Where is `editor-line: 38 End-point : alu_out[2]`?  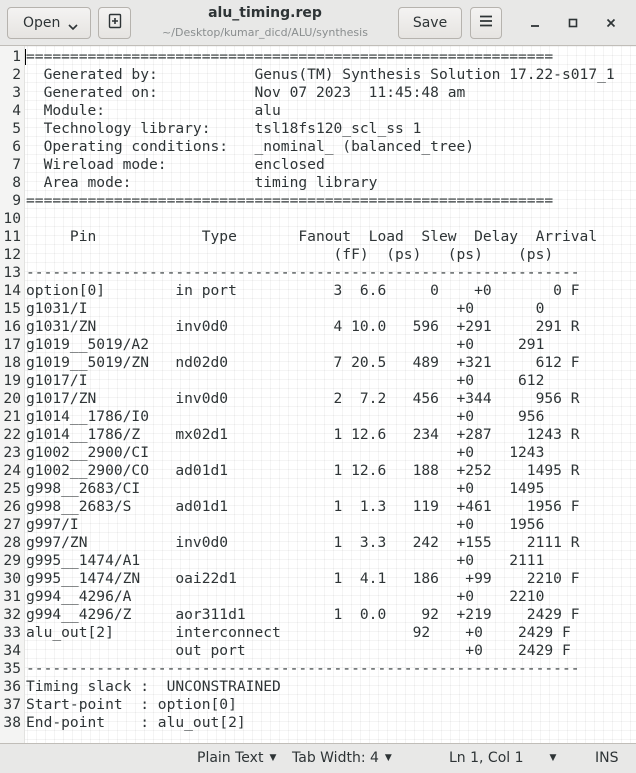
editor-line: 38 End-point : alu_out[2] is located at coordinates (318, 723).